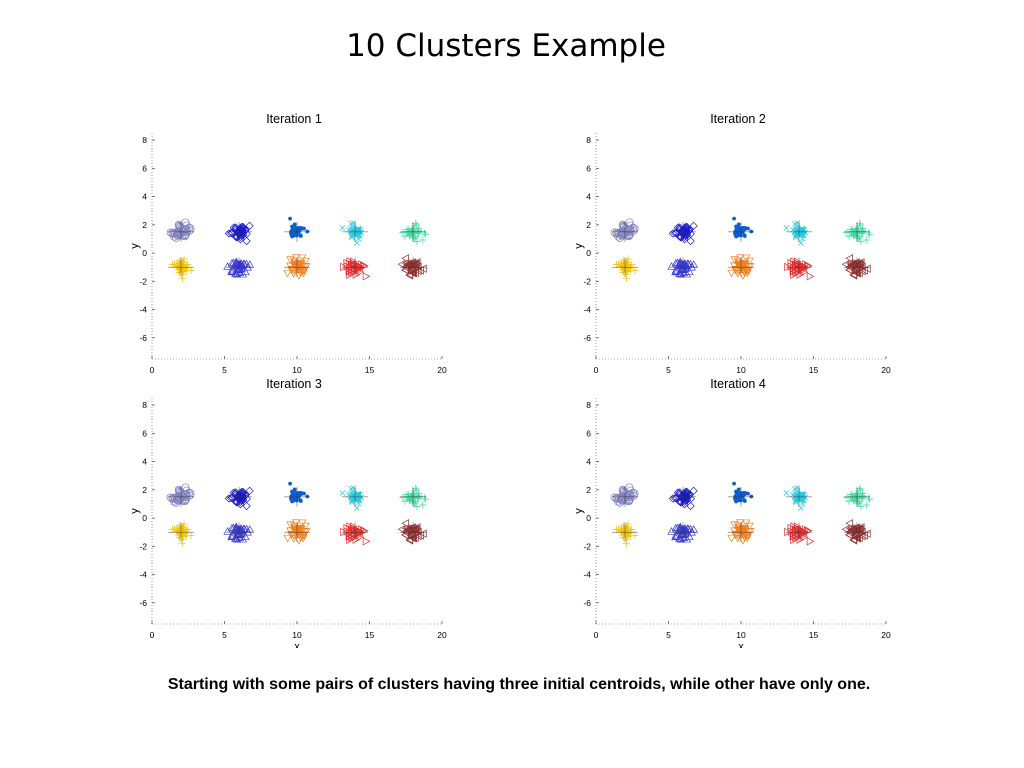  What do you see at coordinates (579, 246) in the screenshot?
I see `y-axis-label: y` at bounding box center [579, 246].